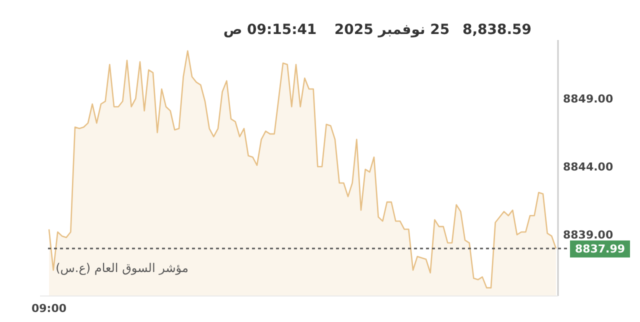 This screenshot has width=640, height=322. I want to click on ref-line-label: 8837.99, so click(600, 249).